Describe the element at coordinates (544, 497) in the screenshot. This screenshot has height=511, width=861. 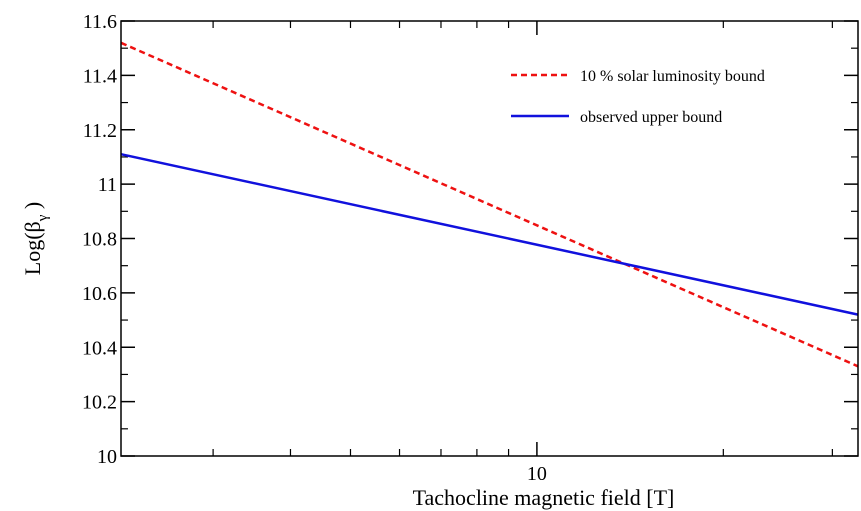
I see `x-axis-title: Tachocline magnetic field [T]` at that location.